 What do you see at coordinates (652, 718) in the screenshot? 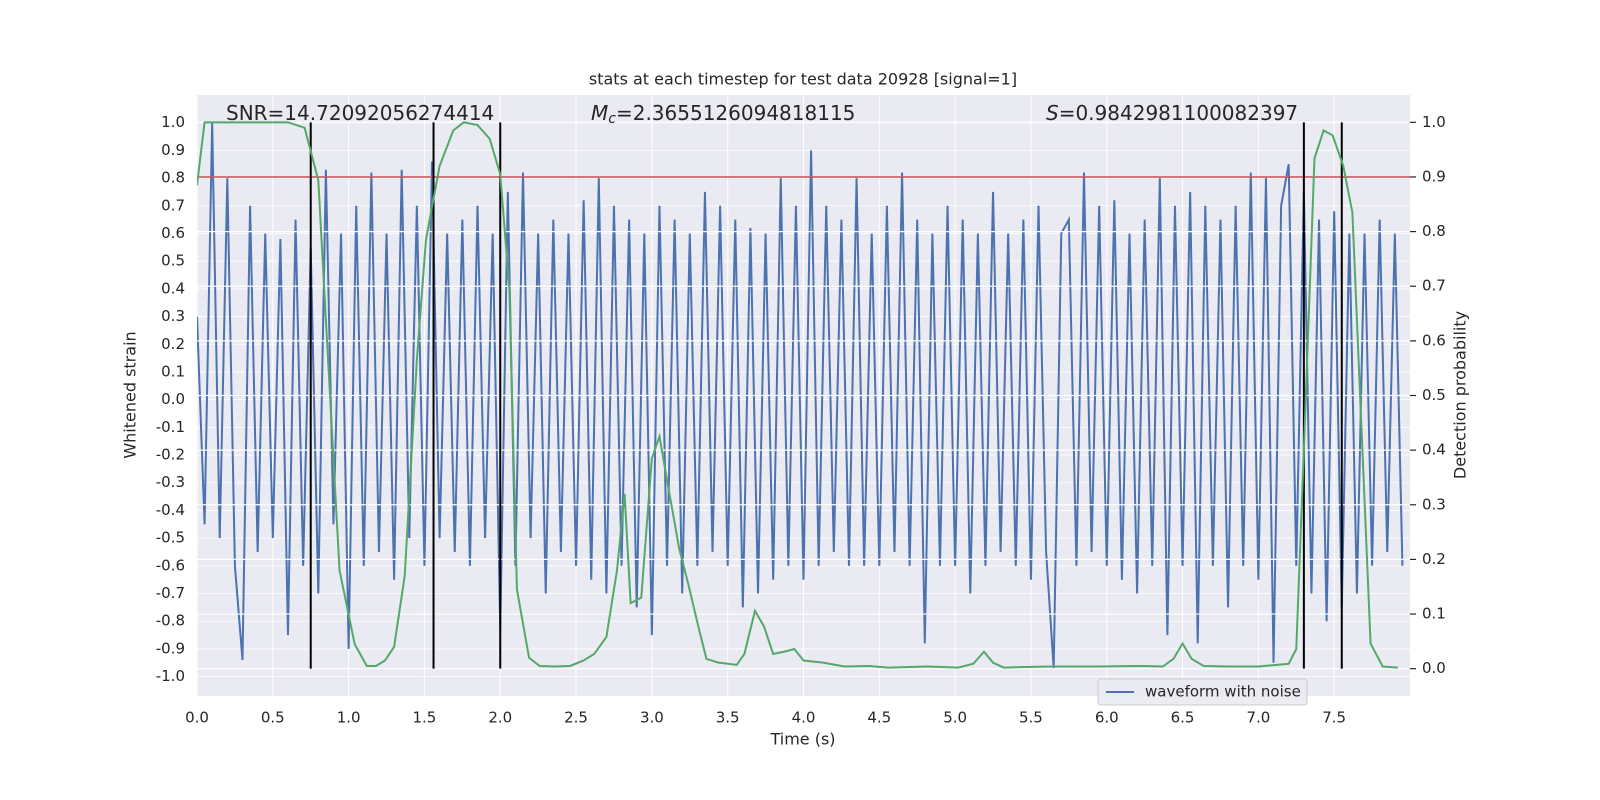
I see `x-tick-label: 3.0` at bounding box center [652, 718].